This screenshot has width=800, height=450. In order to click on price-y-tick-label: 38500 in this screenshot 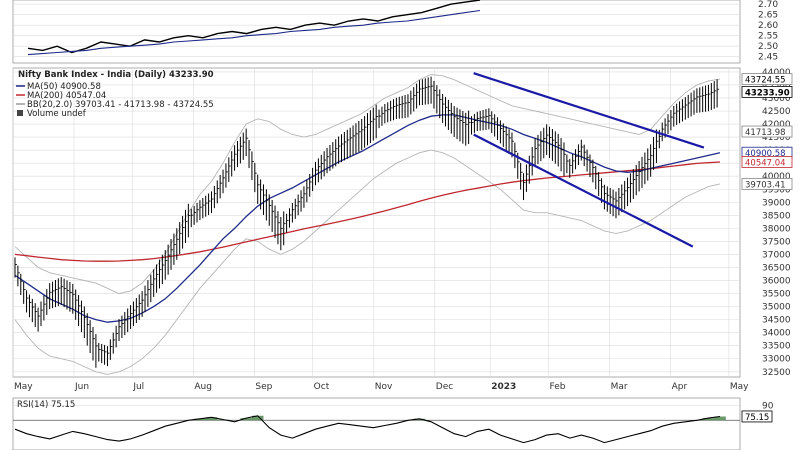, I will do `click(776, 216)`.